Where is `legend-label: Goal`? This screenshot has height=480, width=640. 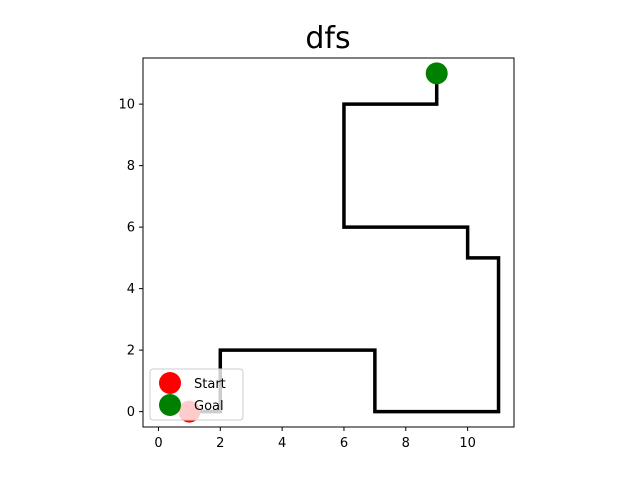 legend-label: Goal is located at coordinates (209, 406).